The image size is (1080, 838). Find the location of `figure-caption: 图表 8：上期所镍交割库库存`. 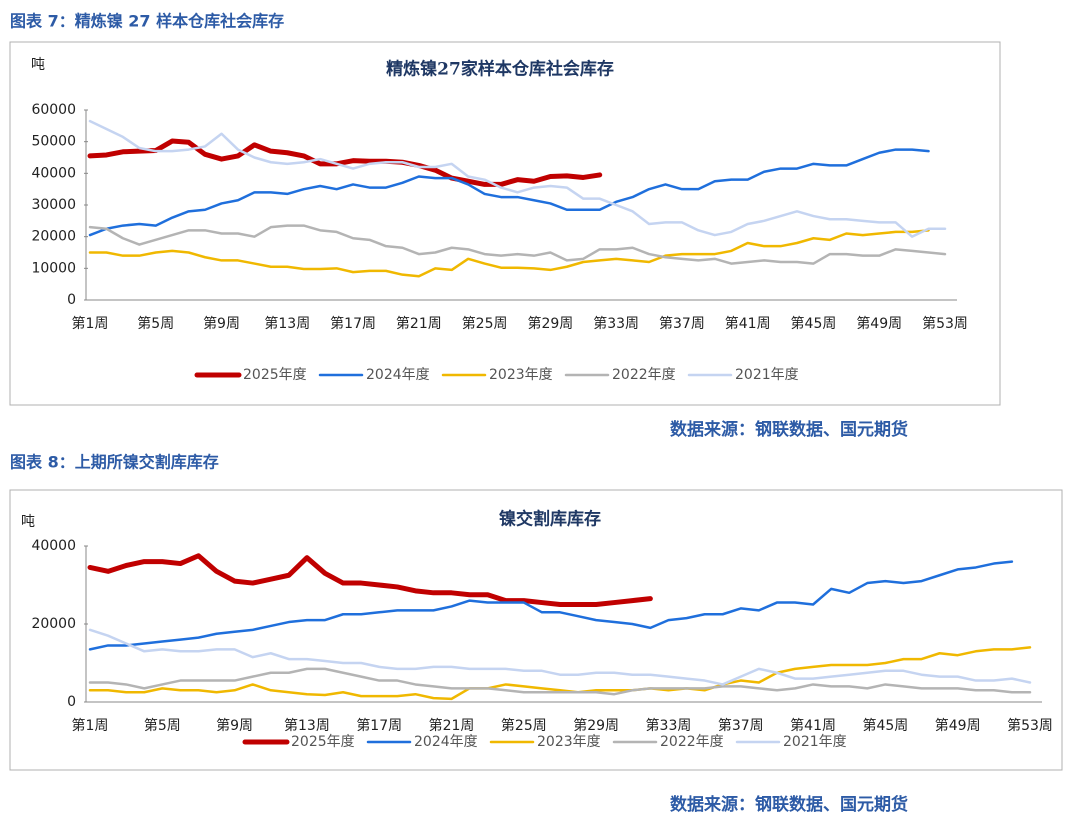

figure-caption: 图表 8：上期所镍交割库库存 is located at coordinates (114, 462).